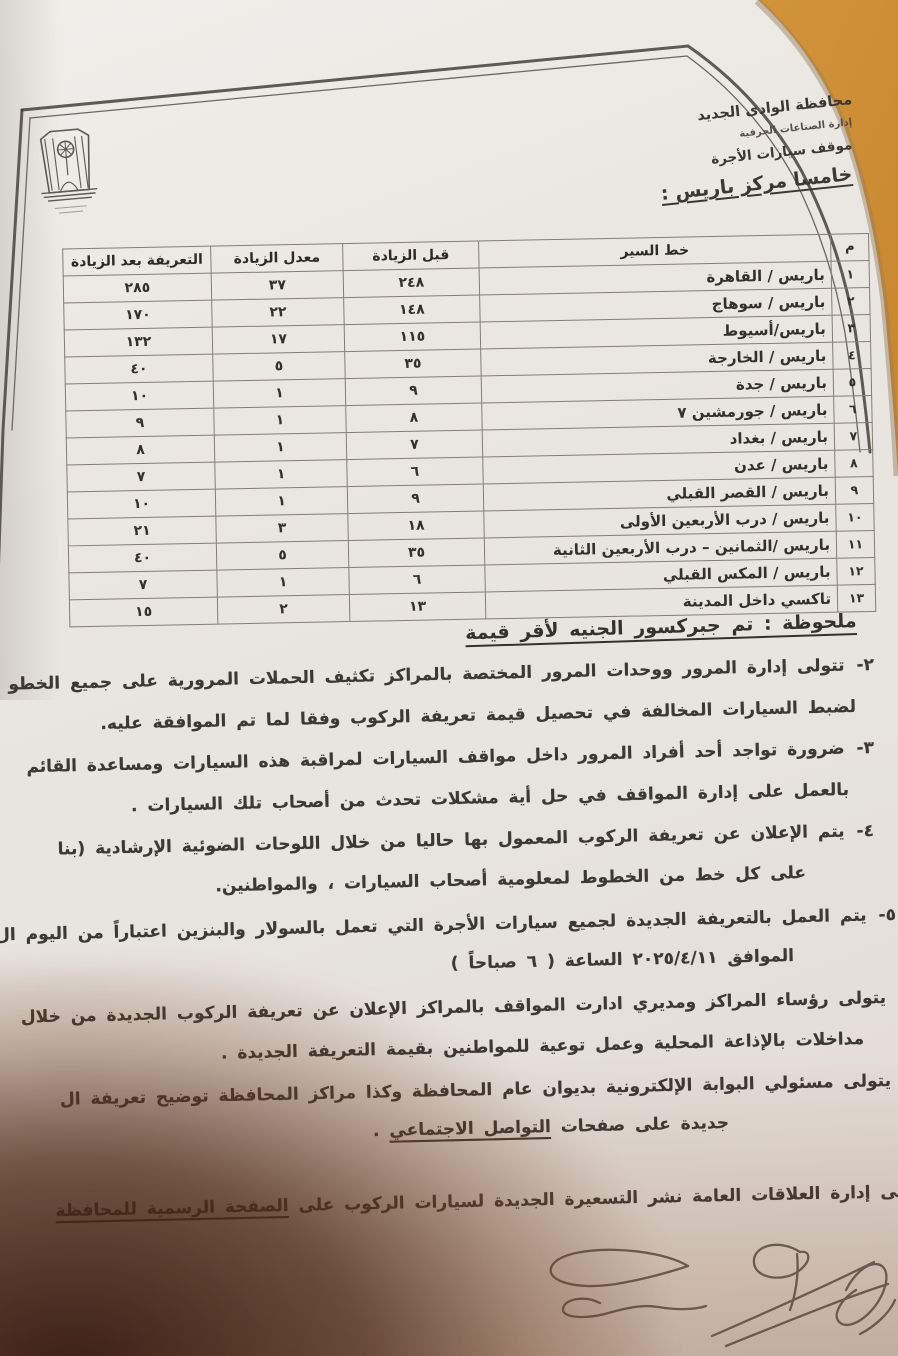 The width and height of the screenshot is (898, 1356). I want to click on increase-rate: ١٧, so click(278, 339).